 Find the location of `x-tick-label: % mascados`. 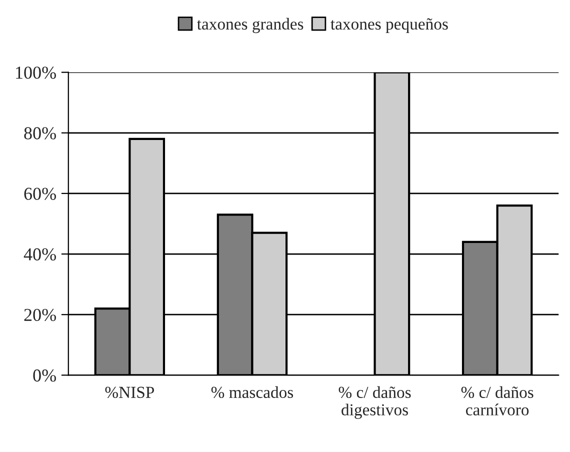

x-tick-label: % mascados is located at coordinates (252, 392).